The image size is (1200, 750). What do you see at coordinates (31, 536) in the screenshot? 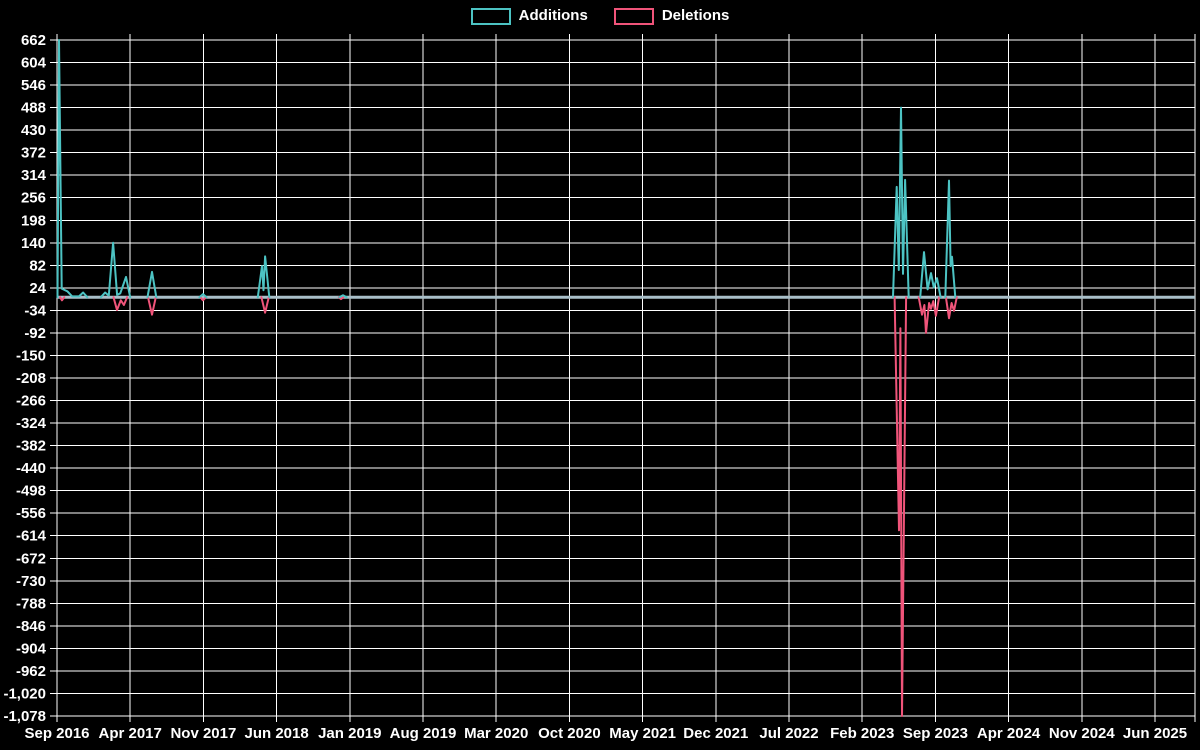
I see `y-tick-label: -614` at bounding box center [31, 536].